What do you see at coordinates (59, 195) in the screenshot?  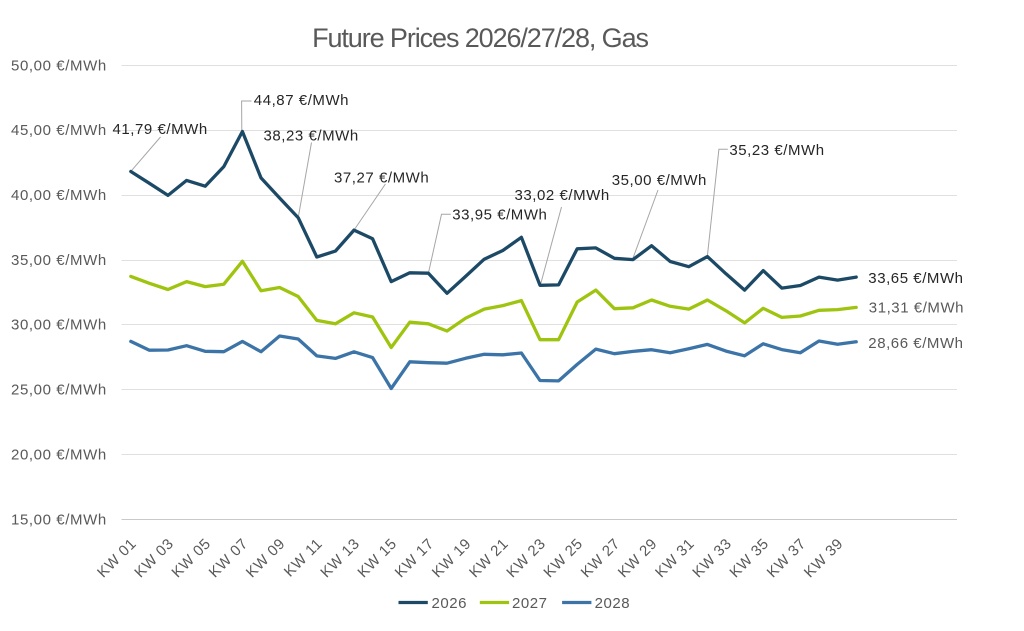 I see `svg-text: 40,00 €/MWh` at bounding box center [59, 195].